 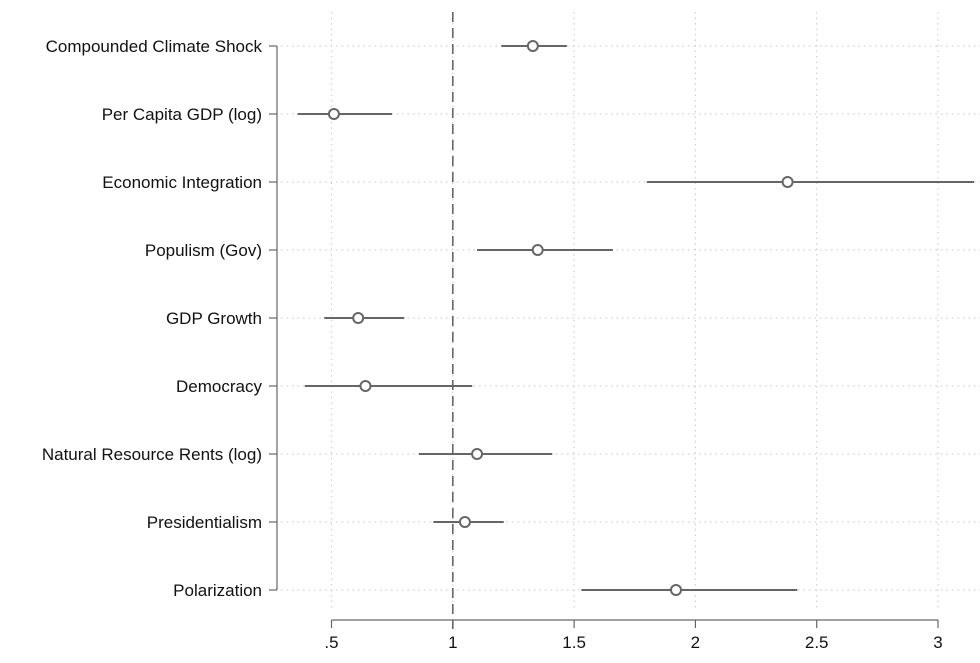 I want to click on category-label: Economic Integration, so click(x=182, y=182).